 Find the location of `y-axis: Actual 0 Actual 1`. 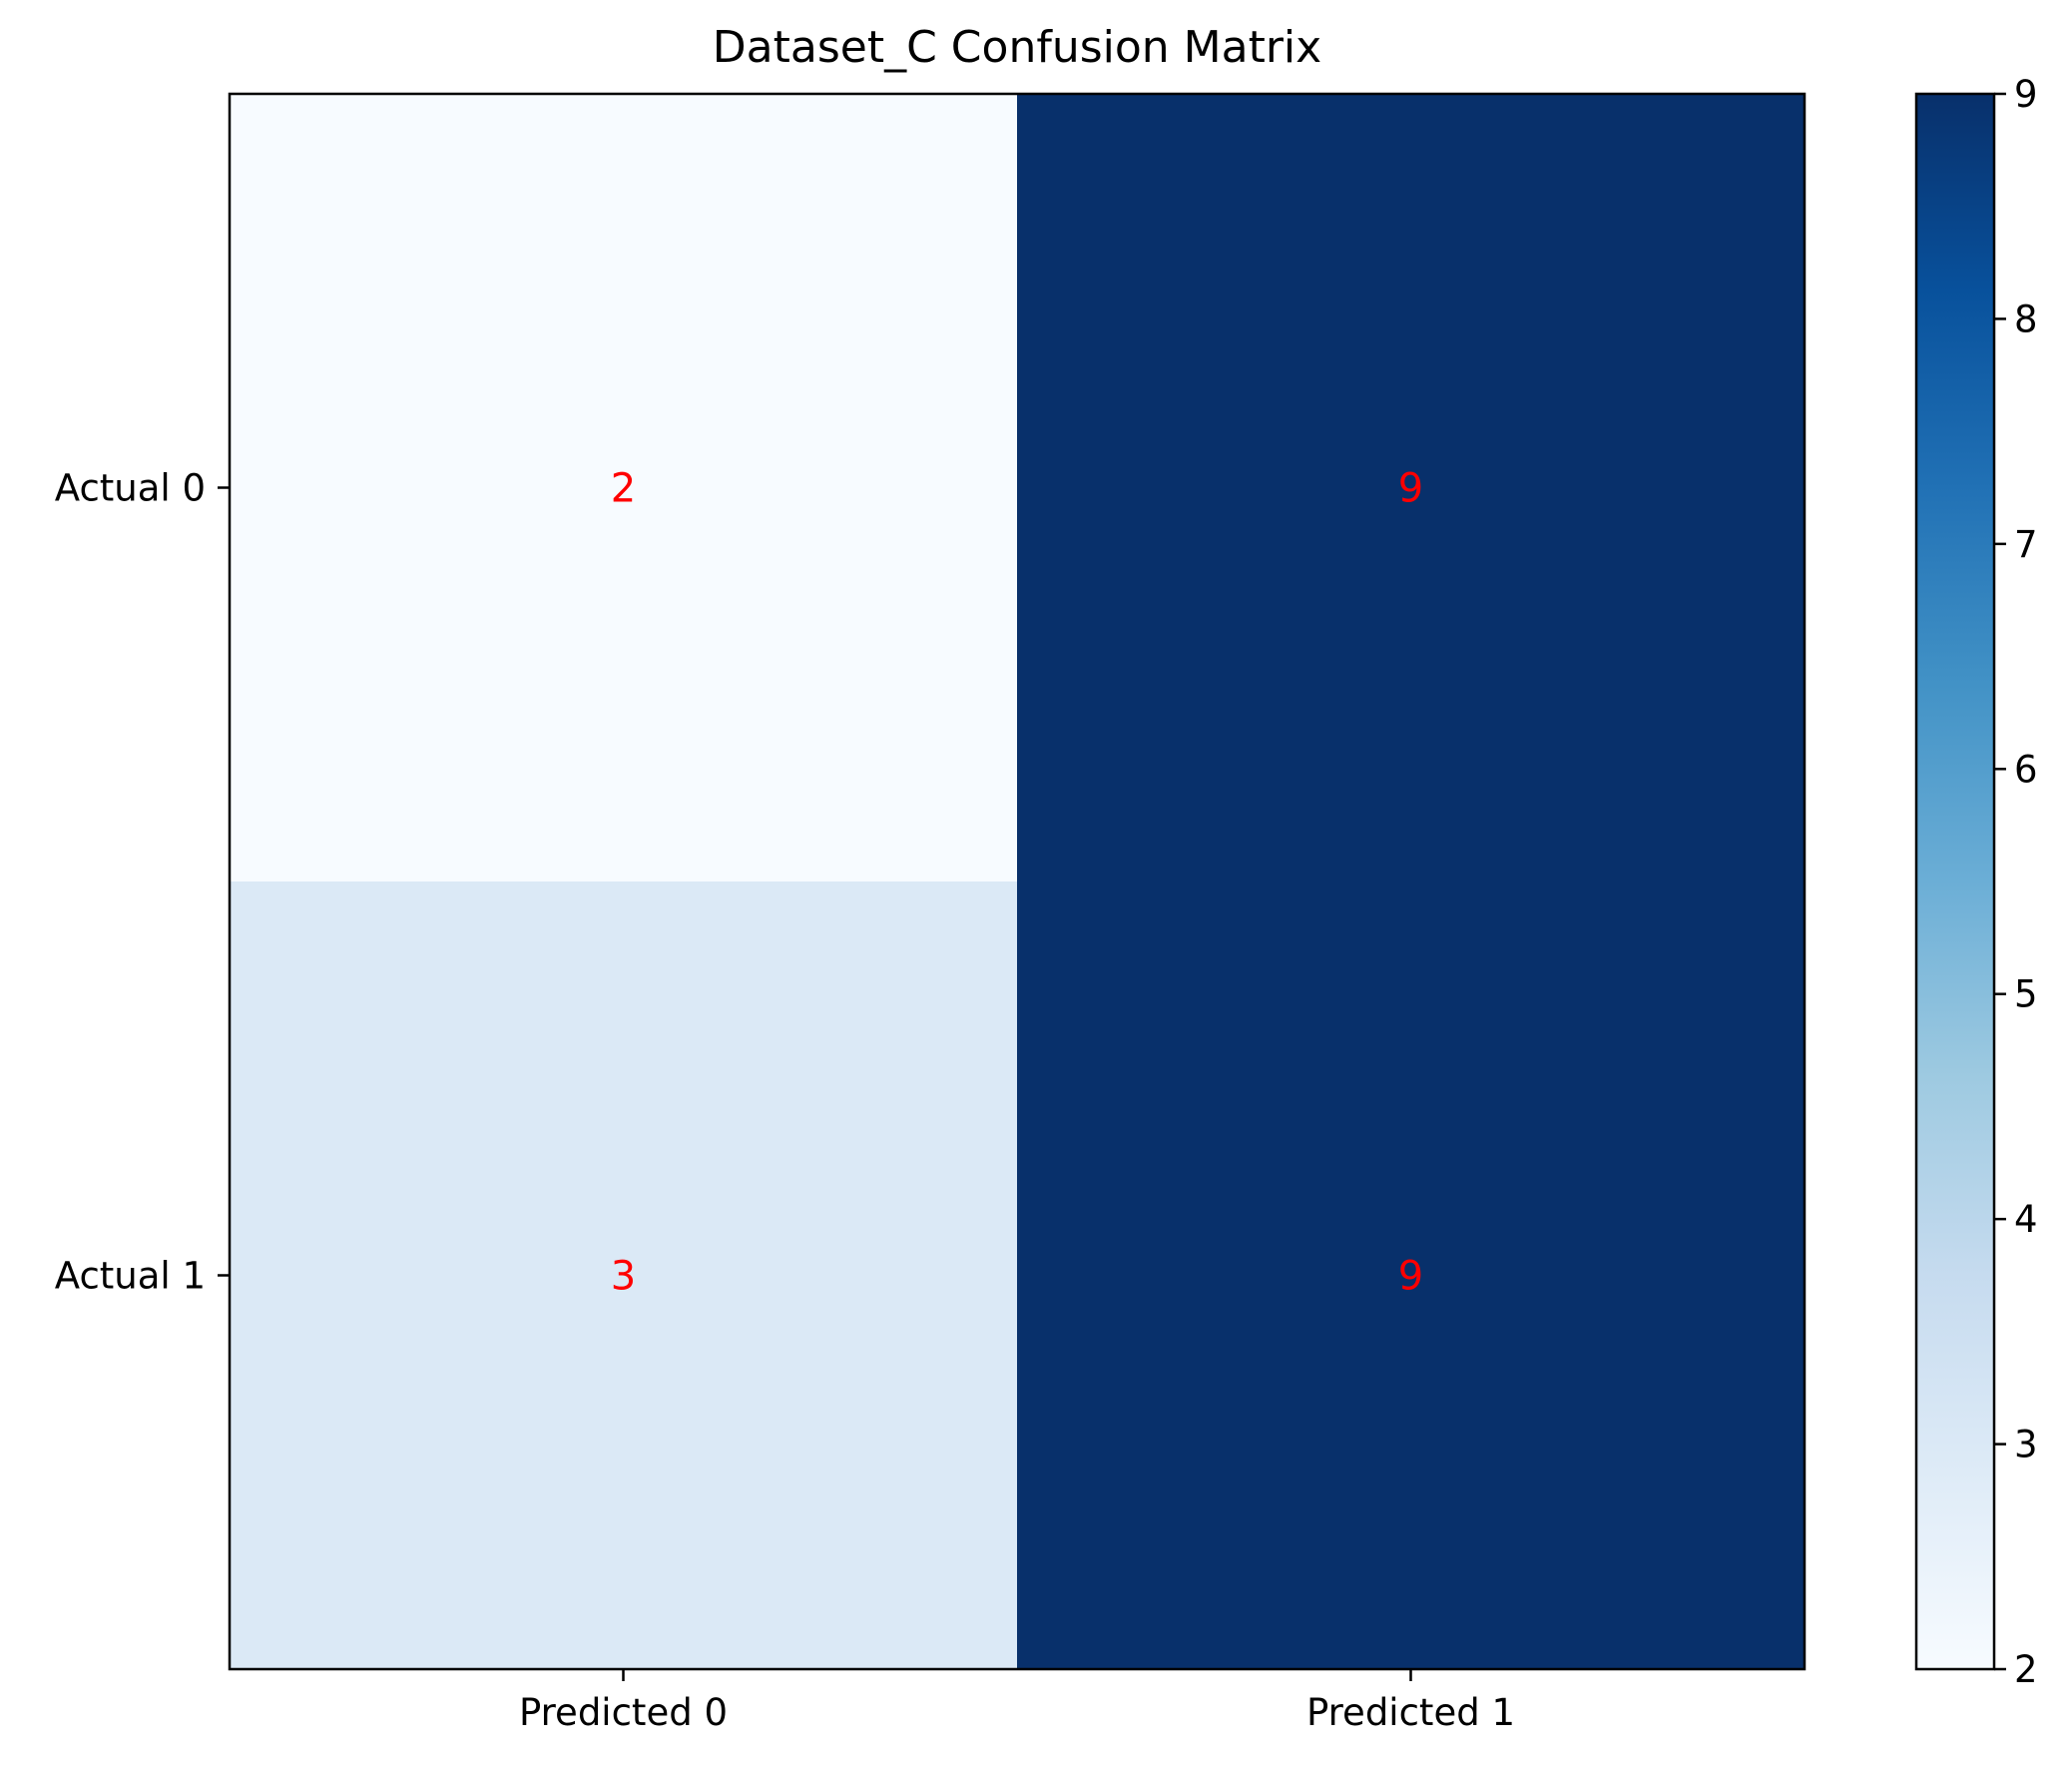

y-axis: Actual 0 Actual 1 is located at coordinates (142, 882).